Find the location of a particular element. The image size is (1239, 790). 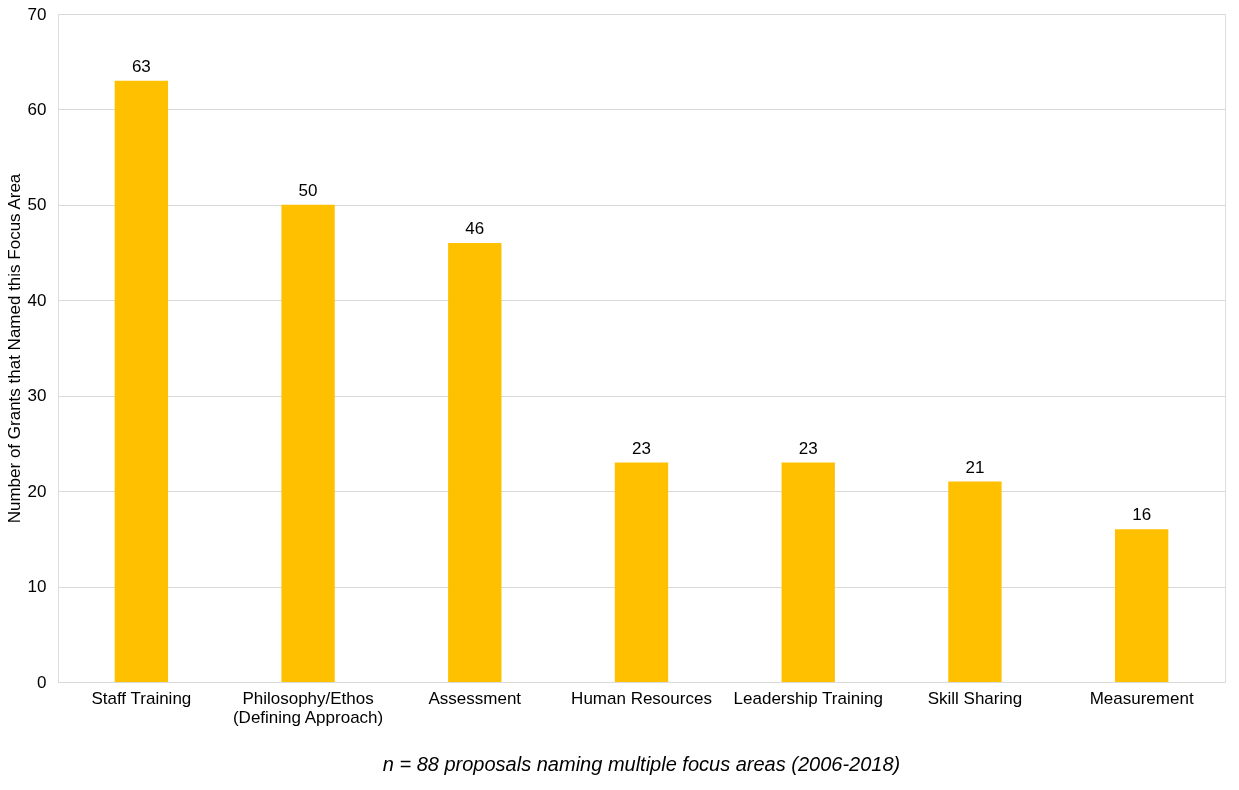

x-tick-label: Measurement is located at coordinates (1141, 698).